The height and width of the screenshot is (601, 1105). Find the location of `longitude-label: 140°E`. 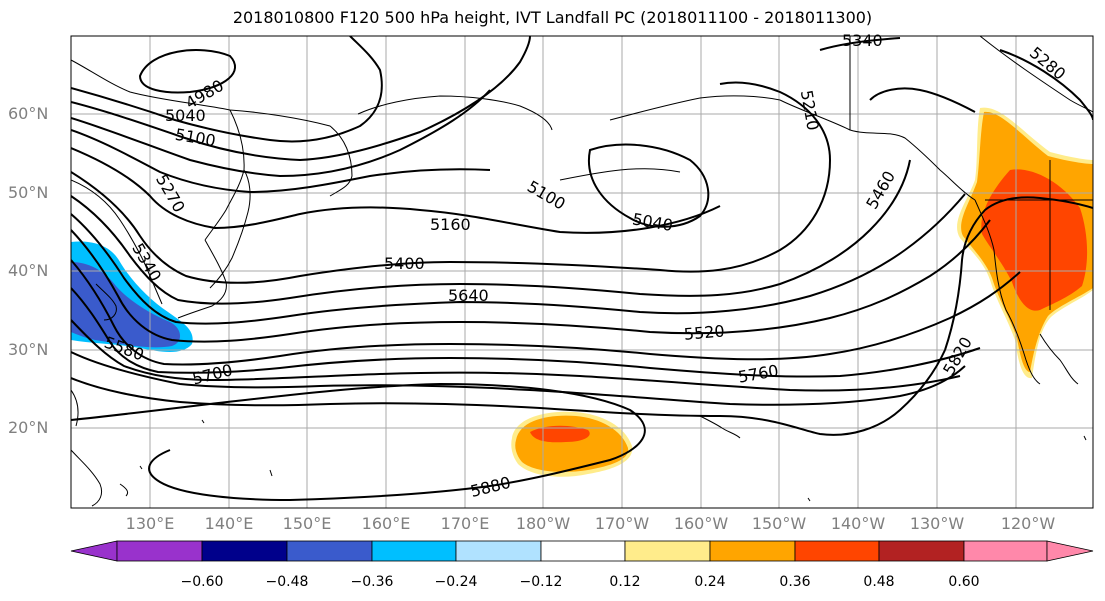

longitude-label: 140°E is located at coordinates (229, 523).